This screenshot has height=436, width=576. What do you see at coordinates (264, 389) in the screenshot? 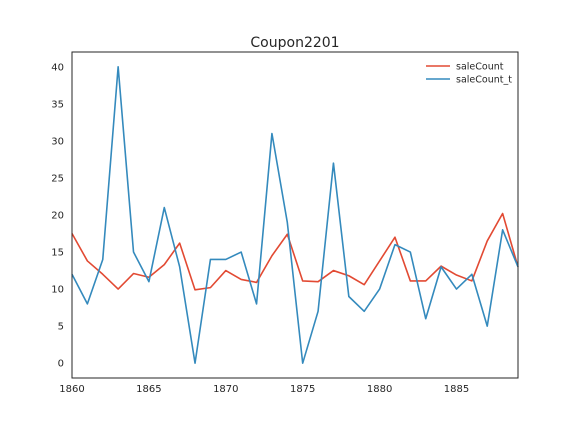
I see `x-axis: 1860 1865 1870 1875 1880 1885` at bounding box center [264, 389].